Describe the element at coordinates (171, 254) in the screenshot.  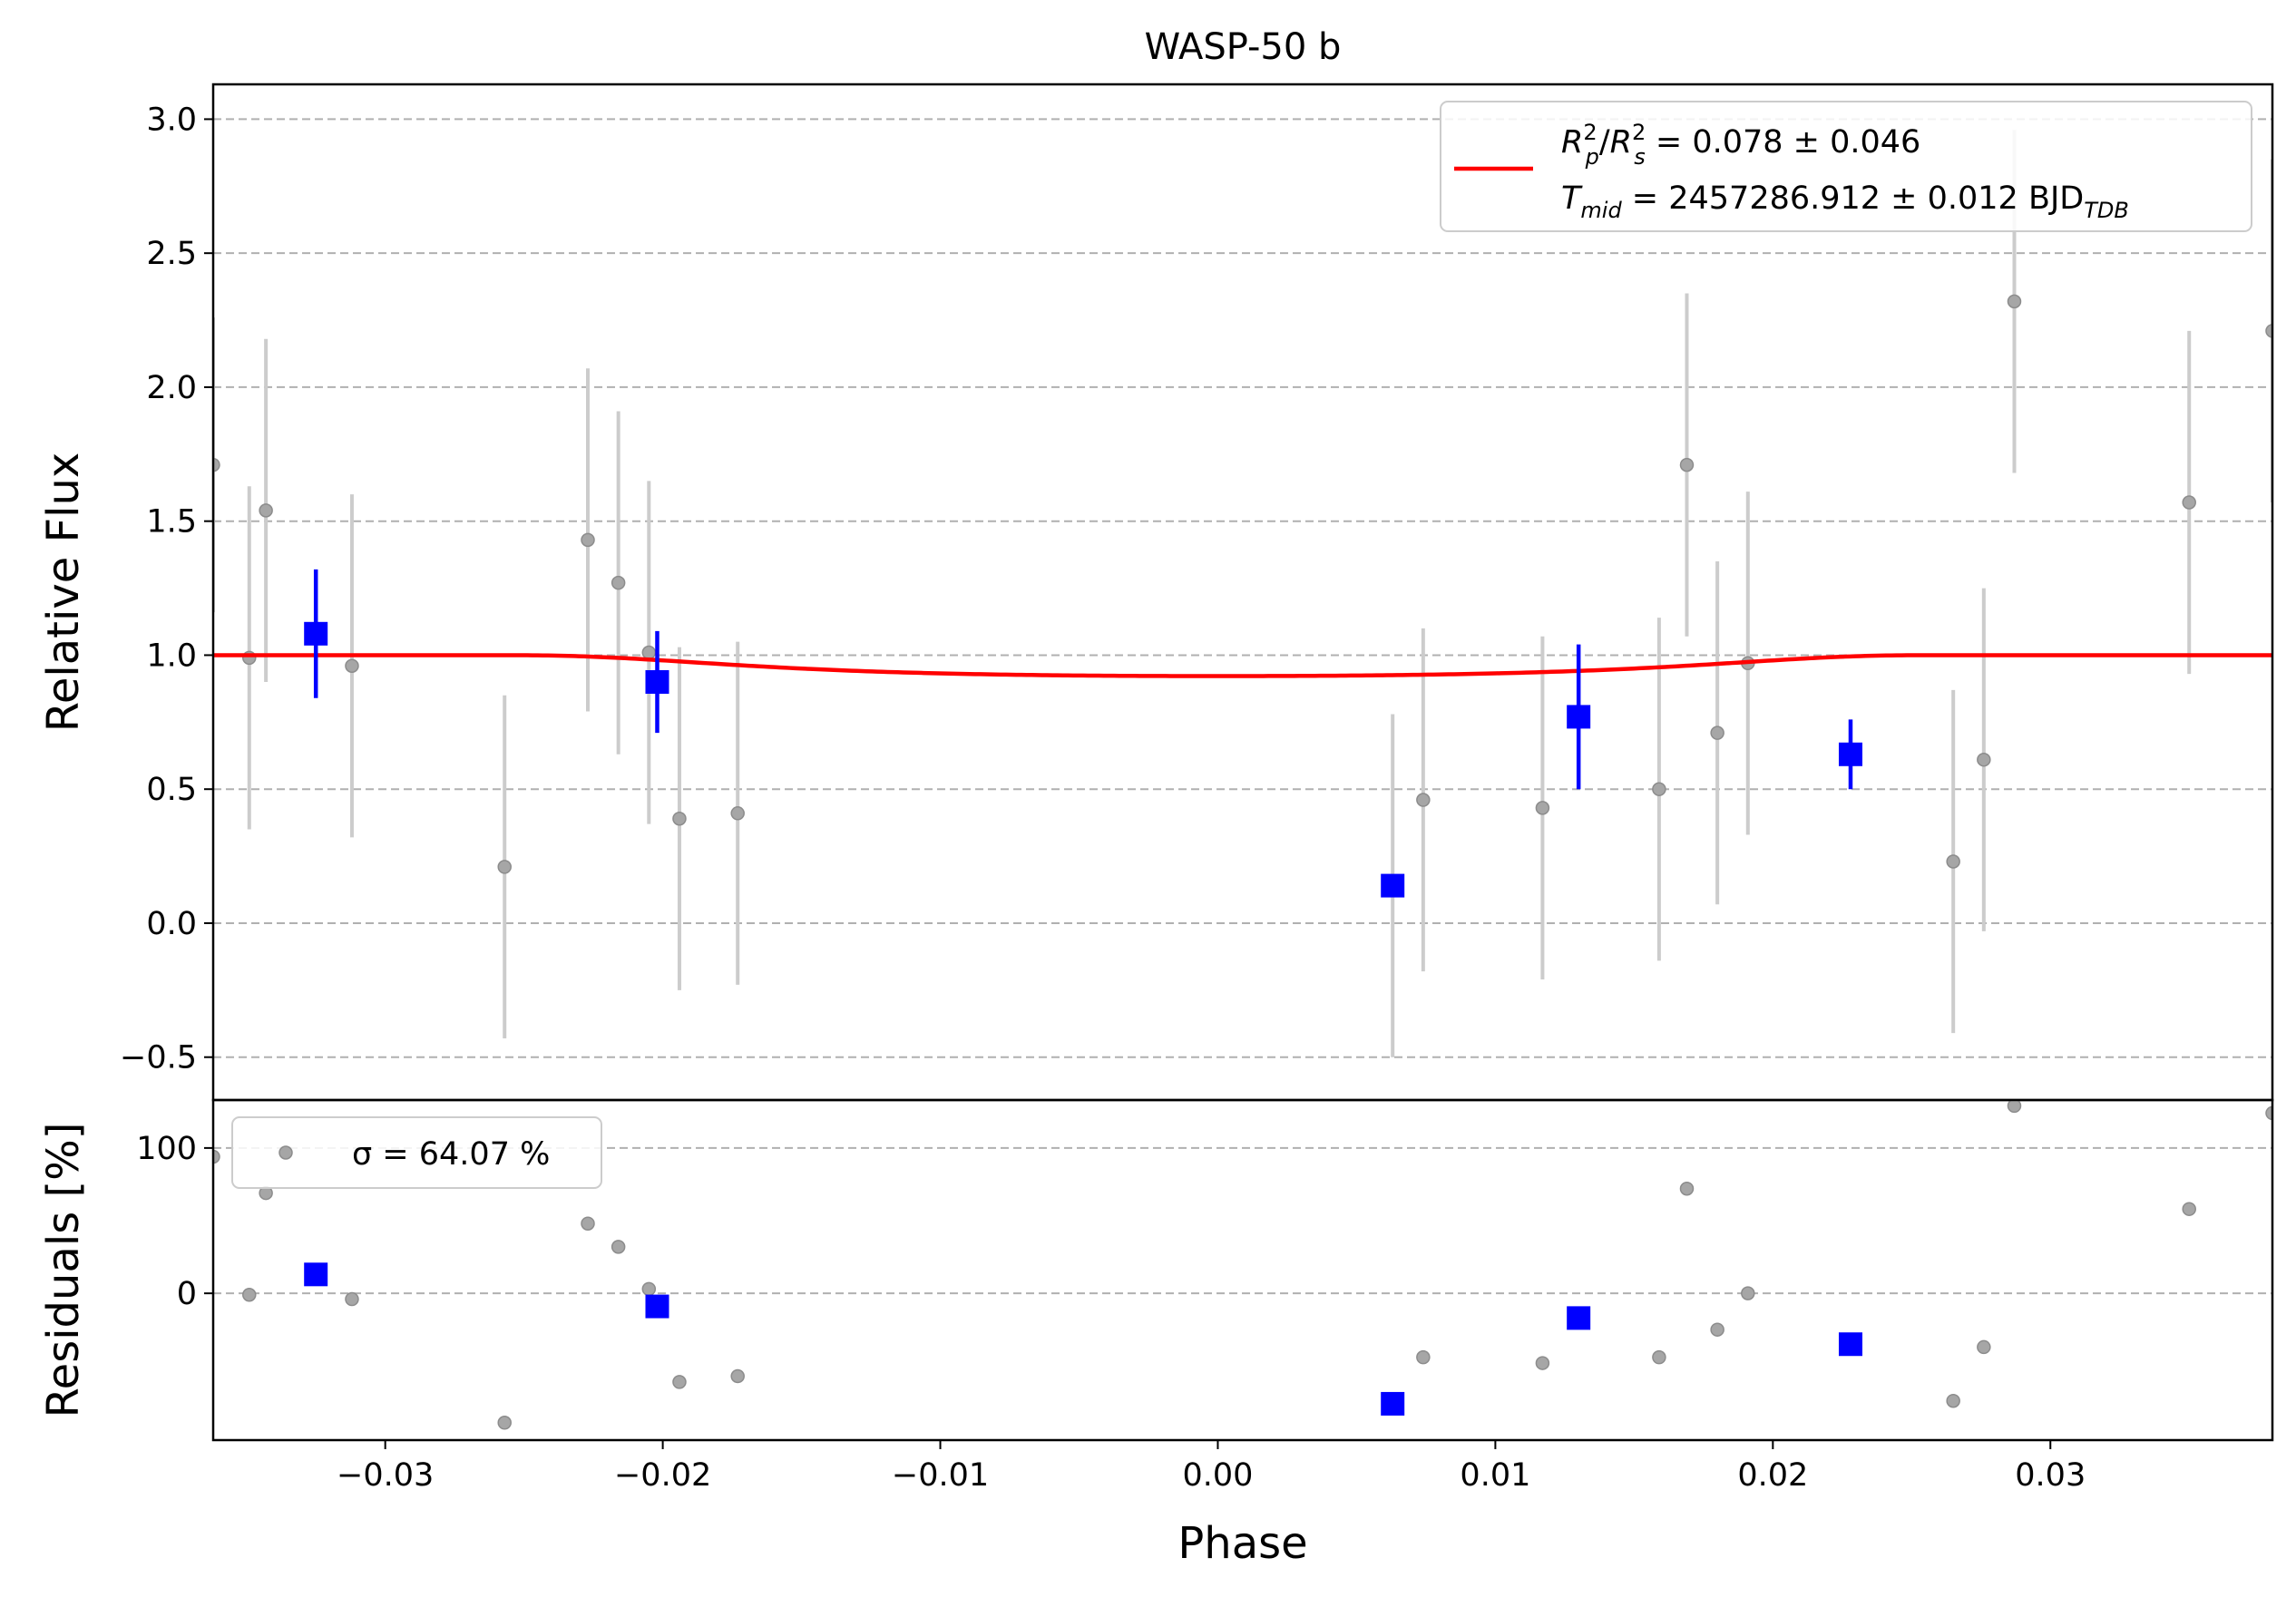
I see `main-y-tick-label: 2.5` at that location.